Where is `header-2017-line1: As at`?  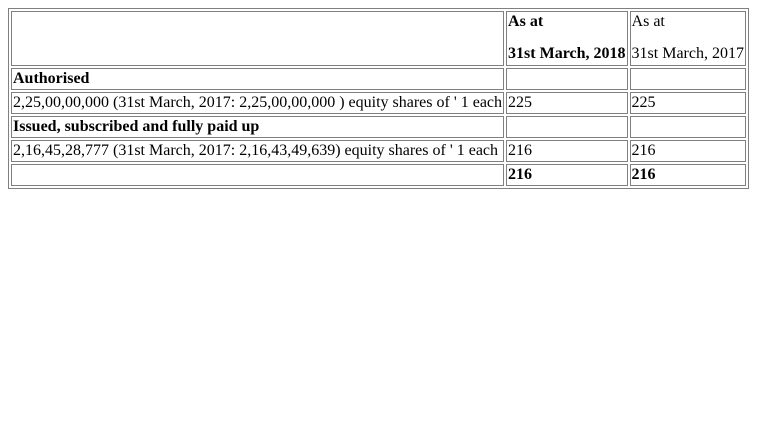
header-2017-line1: As at is located at coordinates (648, 21).